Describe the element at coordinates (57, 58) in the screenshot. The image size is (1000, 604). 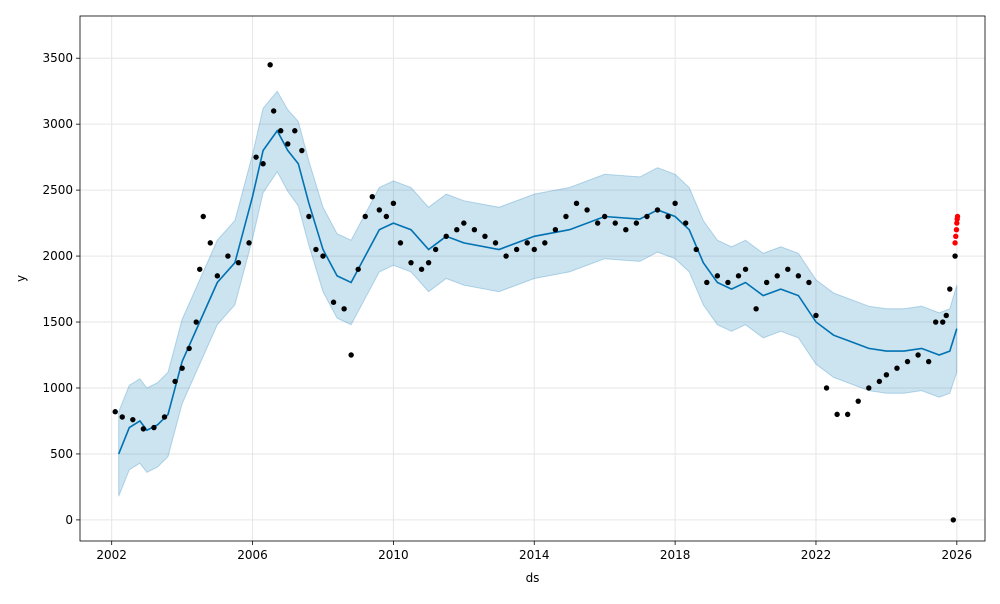
I see `y-tick-label: 3500` at that location.